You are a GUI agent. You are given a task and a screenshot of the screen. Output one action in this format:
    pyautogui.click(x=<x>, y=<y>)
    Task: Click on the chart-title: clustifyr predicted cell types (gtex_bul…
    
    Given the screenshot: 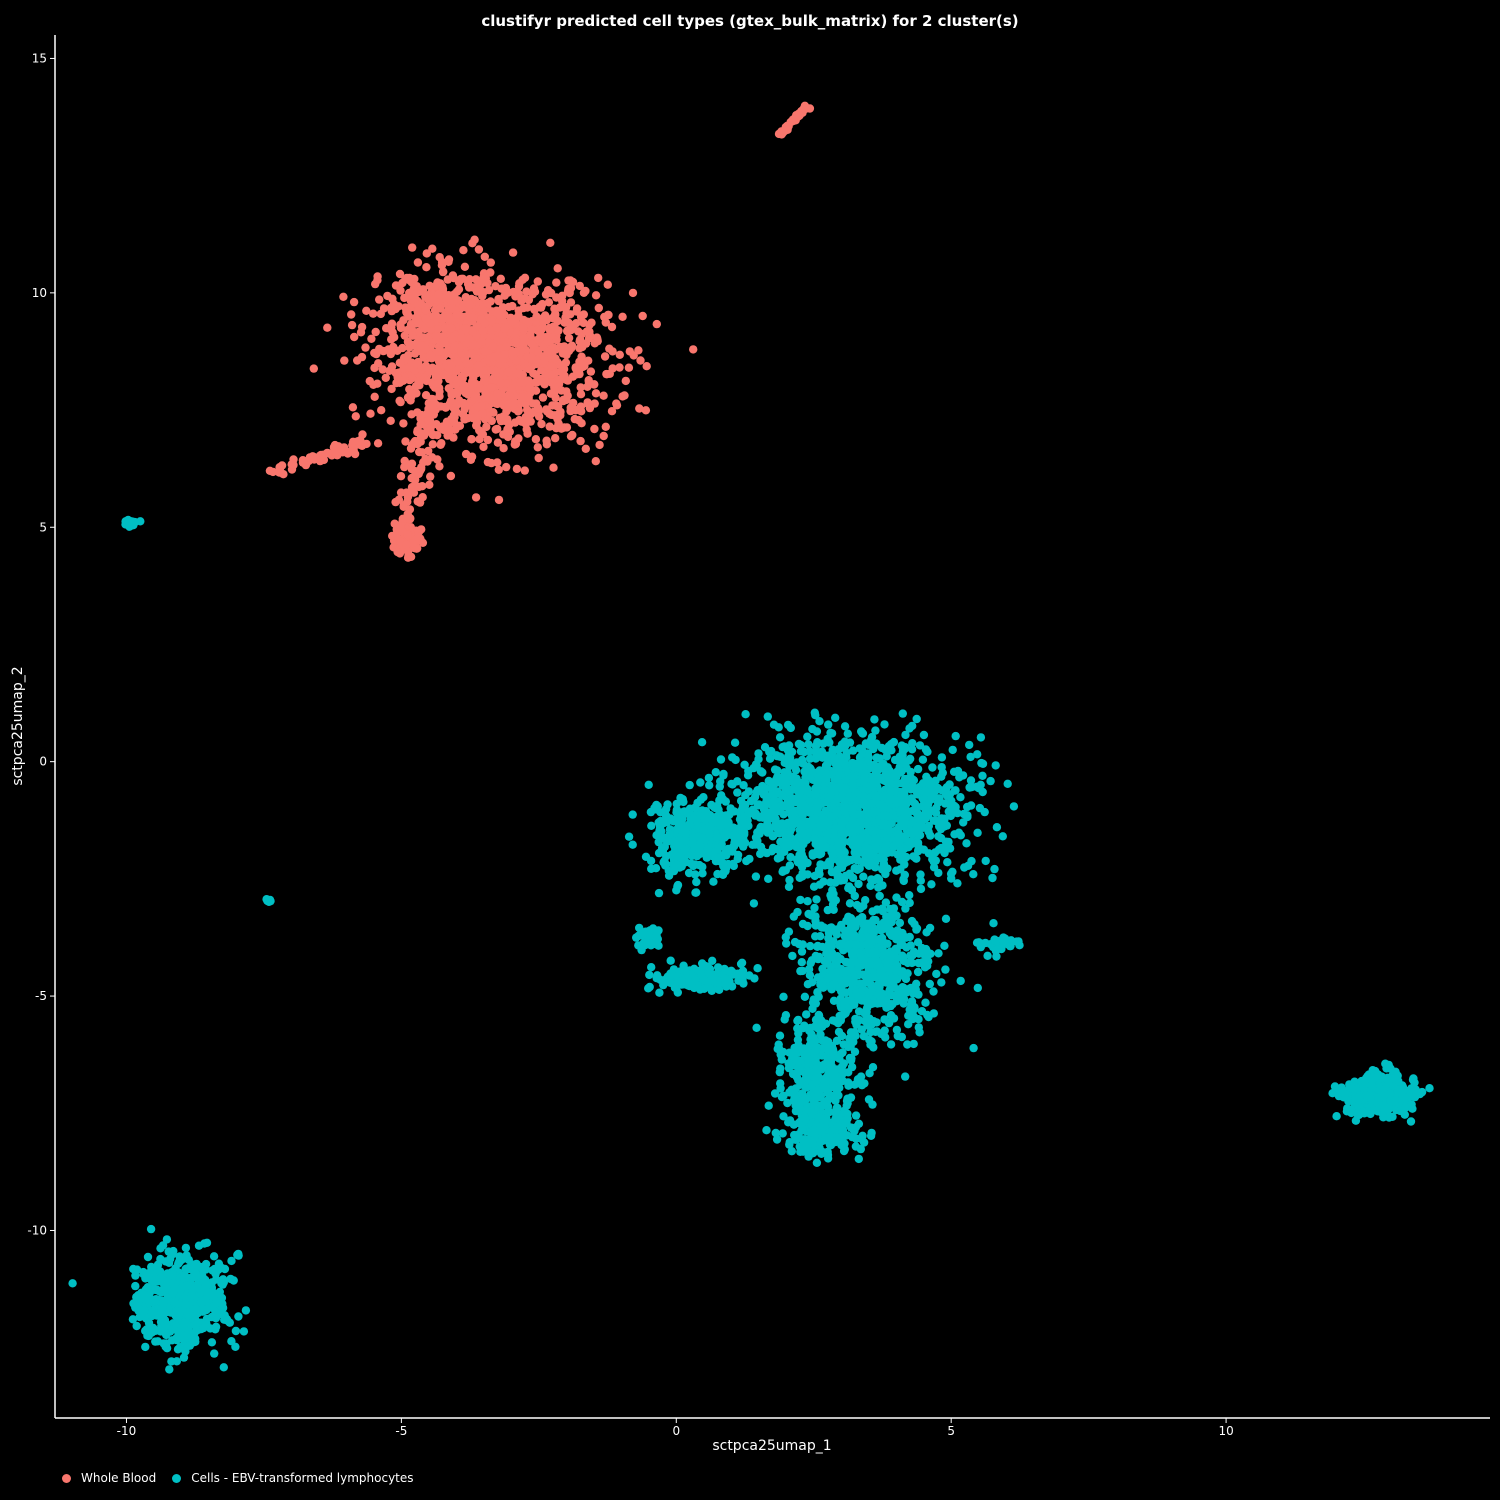 What is the action you would take?
    pyautogui.click(x=750, y=21)
    